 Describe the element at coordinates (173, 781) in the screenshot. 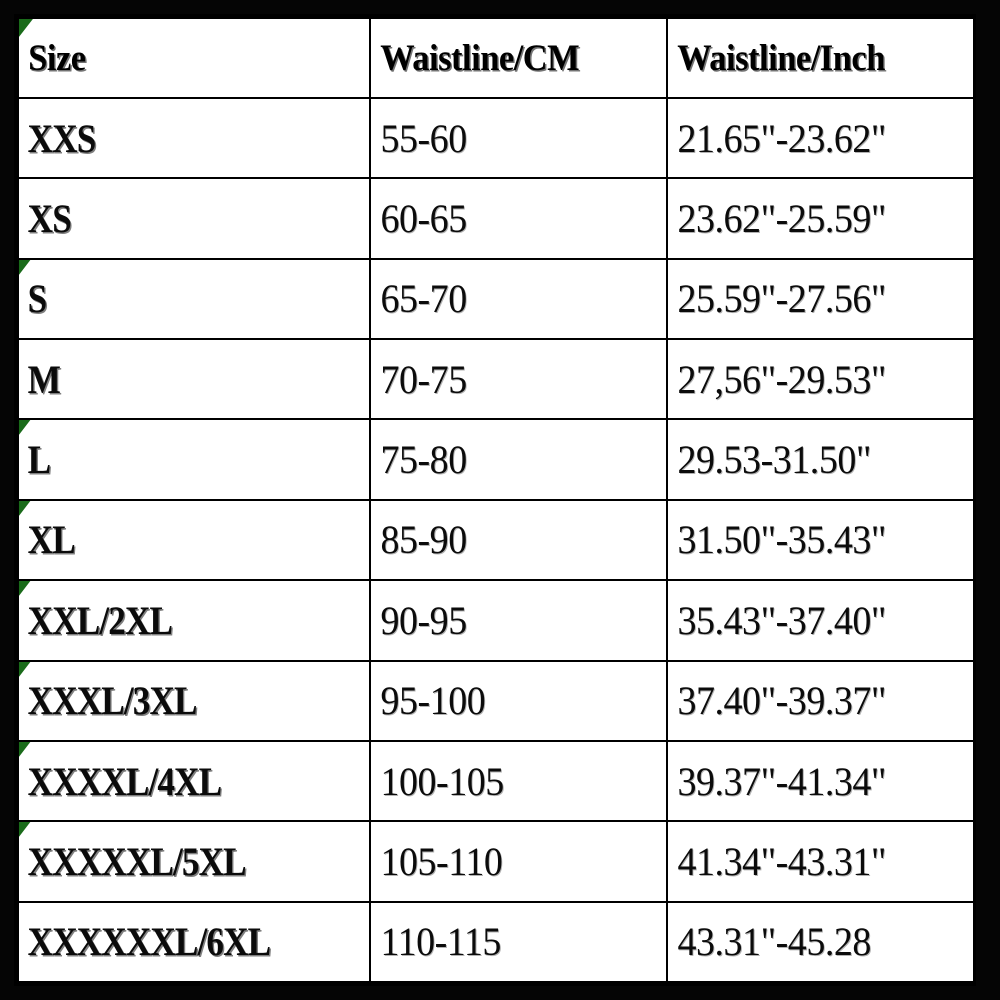

I see `cell-size: XXXXL/4XL` at that location.